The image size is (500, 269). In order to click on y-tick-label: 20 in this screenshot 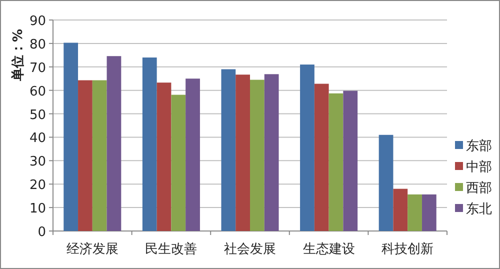, I will do `click(37, 186)`.